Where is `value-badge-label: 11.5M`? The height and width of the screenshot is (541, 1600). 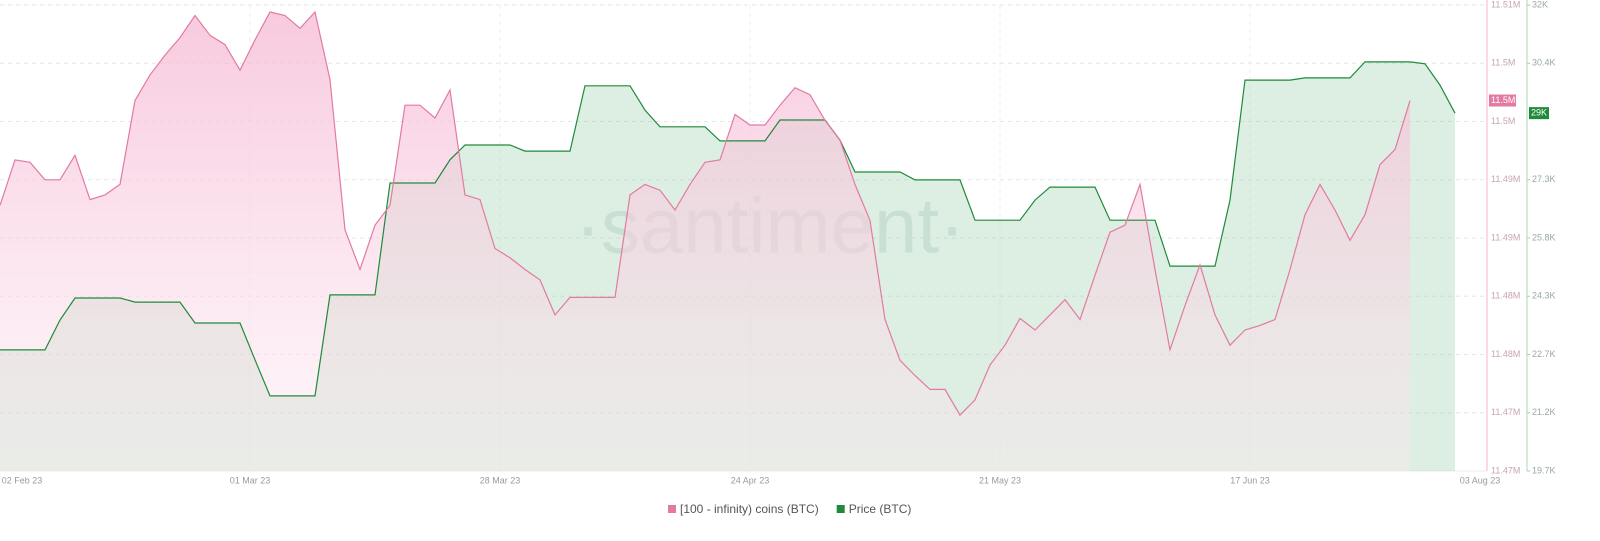
value-badge-label: 11.5M is located at coordinates (1503, 100).